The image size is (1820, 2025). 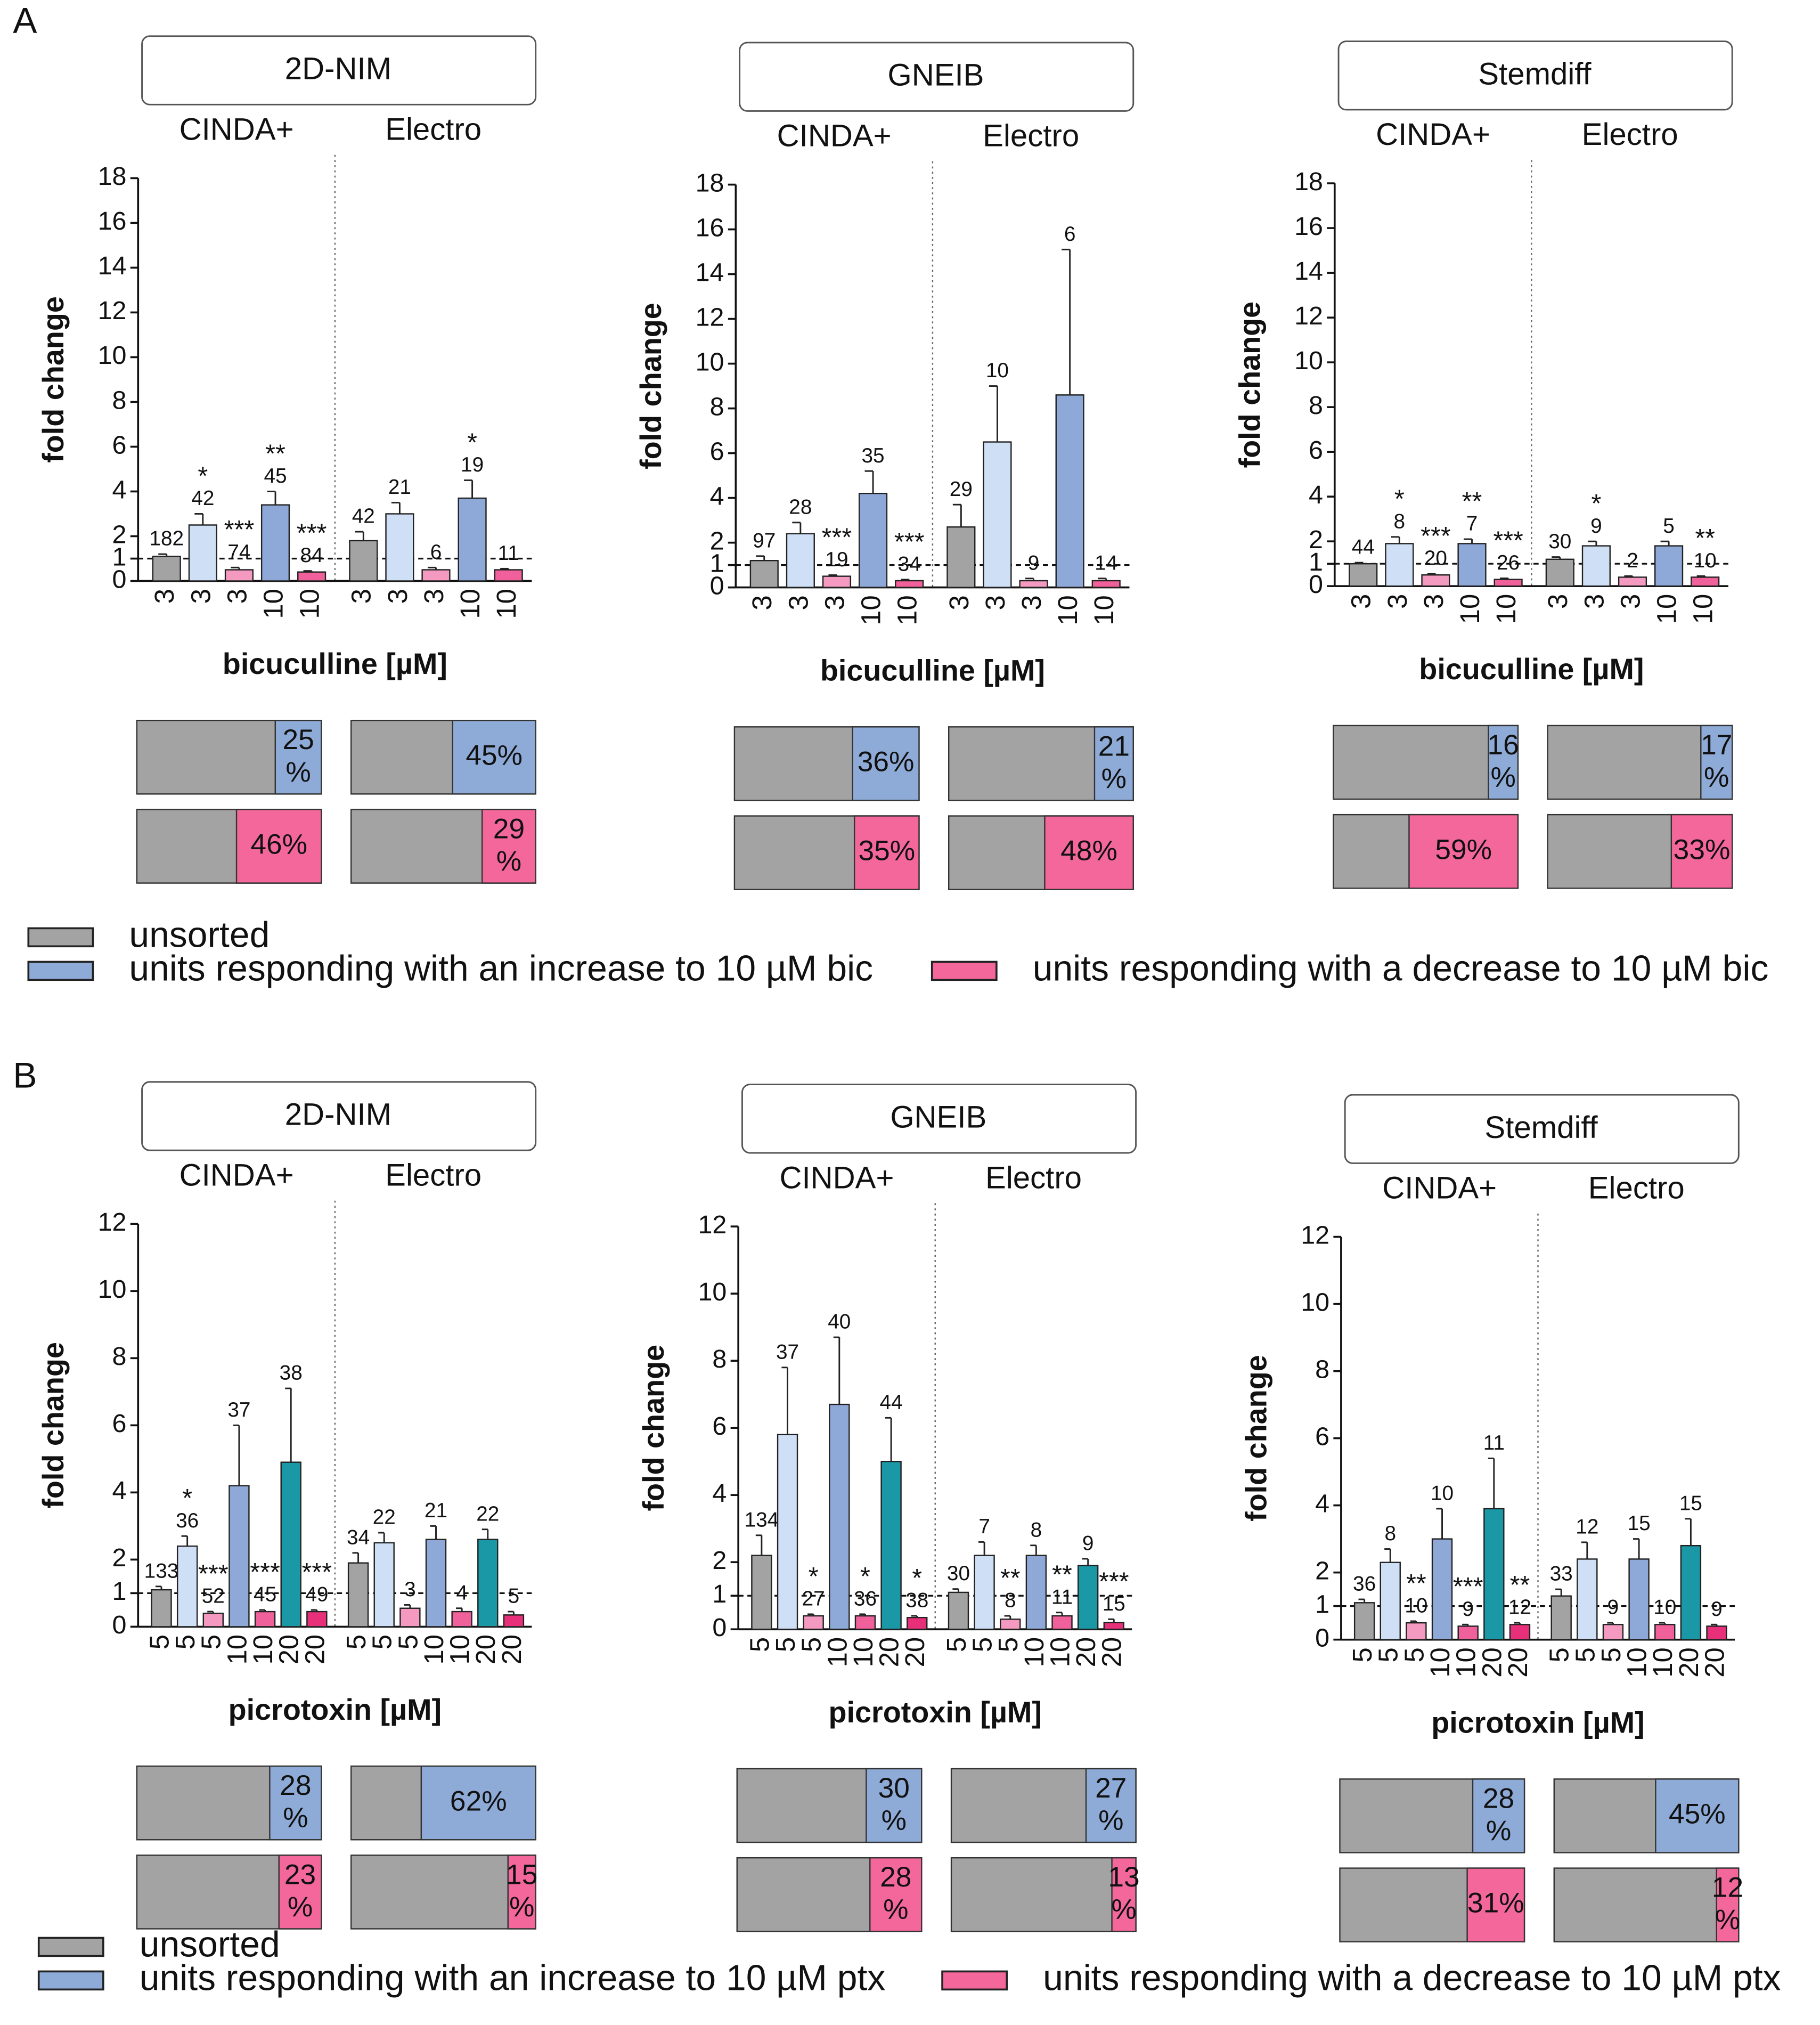 What do you see at coordinates (1114, 762) in the screenshot?
I see `response-label: 21%` at bounding box center [1114, 762].